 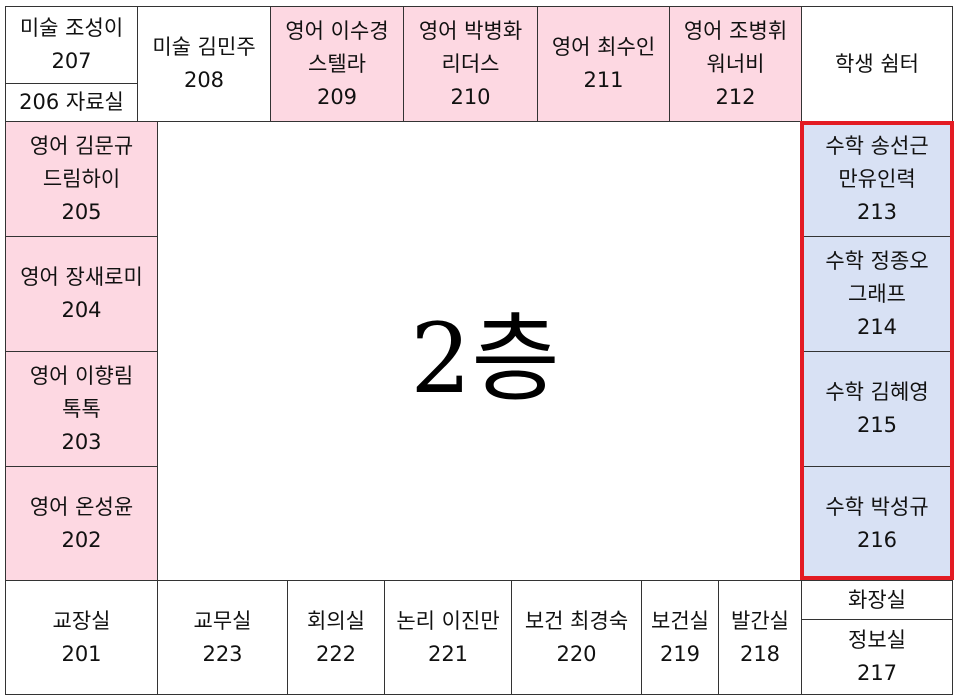 What do you see at coordinates (81, 539) in the screenshot?
I see `room-202-number: 202` at bounding box center [81, 539].